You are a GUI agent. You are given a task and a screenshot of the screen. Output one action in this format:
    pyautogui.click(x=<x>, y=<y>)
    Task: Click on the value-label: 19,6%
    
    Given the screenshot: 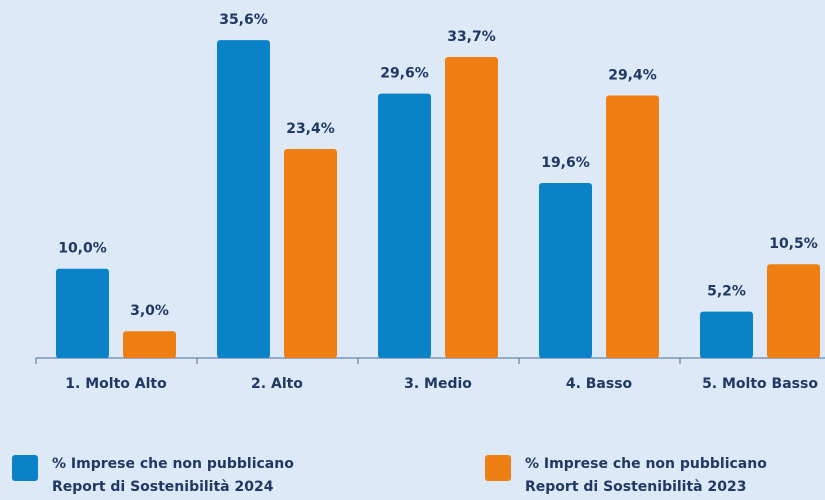 What is the action you would take?
    pyautogui.click(x=565, y=163)
    